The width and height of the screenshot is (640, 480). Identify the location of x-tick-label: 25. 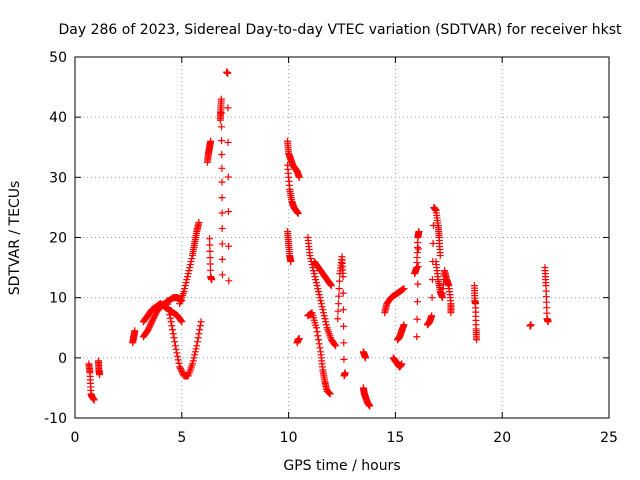
(609, 438).